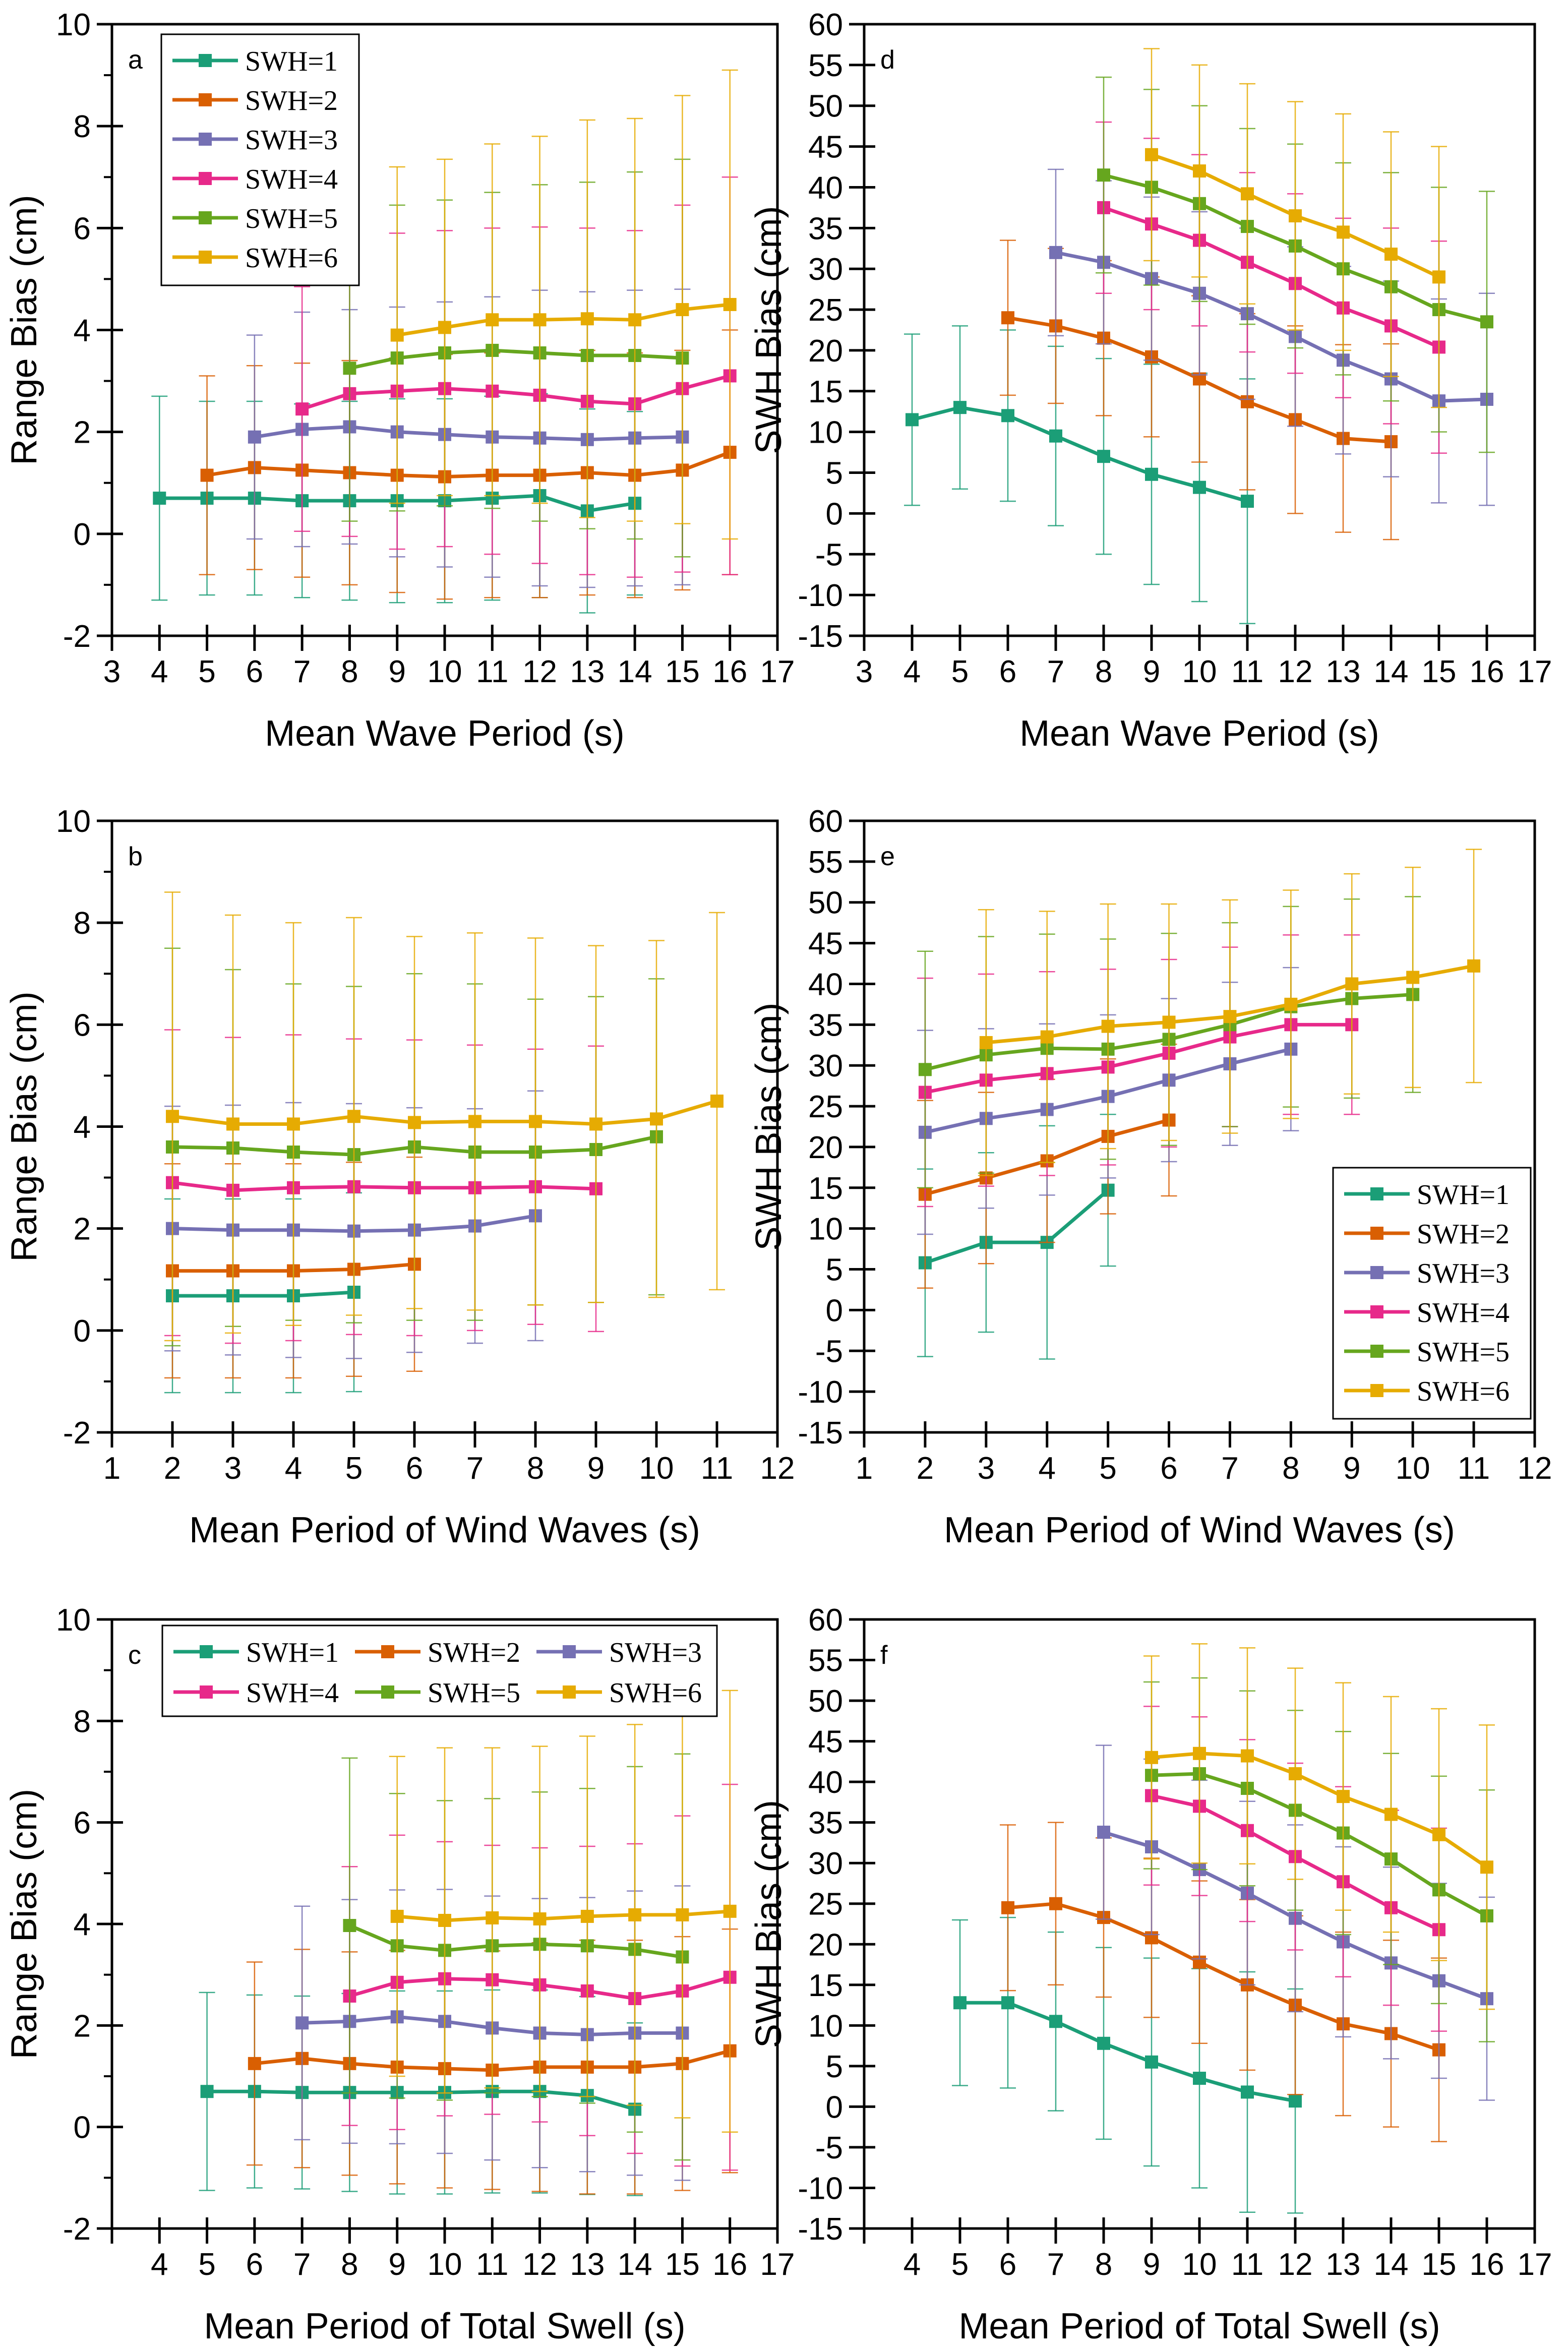 The image size is (1568, 2349). Describe the element at coordinates (960, 2264) in the screenshot. I see `x-tick-label: 5` at that location.